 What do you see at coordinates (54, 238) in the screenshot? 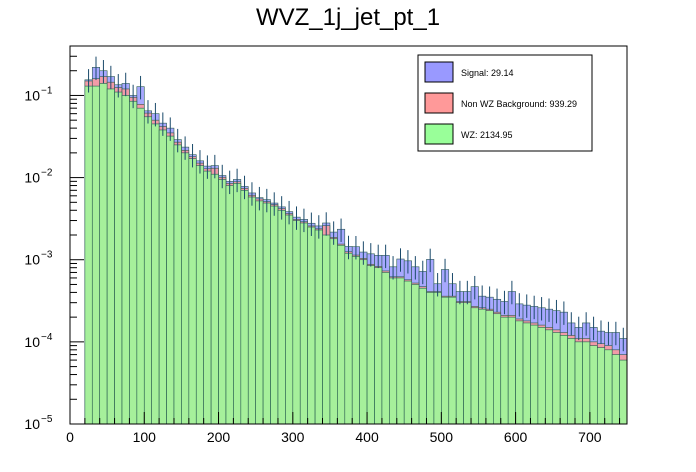
I see `y-axis: 10−510−410−310−210−1` at bounding box center [54, 238].